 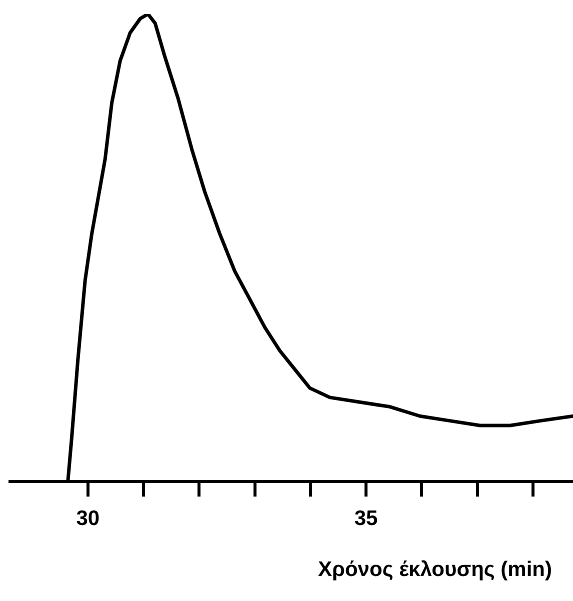 What do you see at coordinates (366, 518) in the screenshot?
I see `x-tick-label: 35` at bounding box center [366, 518].